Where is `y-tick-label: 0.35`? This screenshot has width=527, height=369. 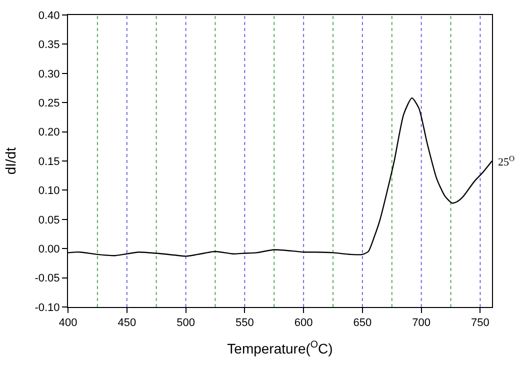 y-tick-label: 0.35 is located at coordinates (49, 45).